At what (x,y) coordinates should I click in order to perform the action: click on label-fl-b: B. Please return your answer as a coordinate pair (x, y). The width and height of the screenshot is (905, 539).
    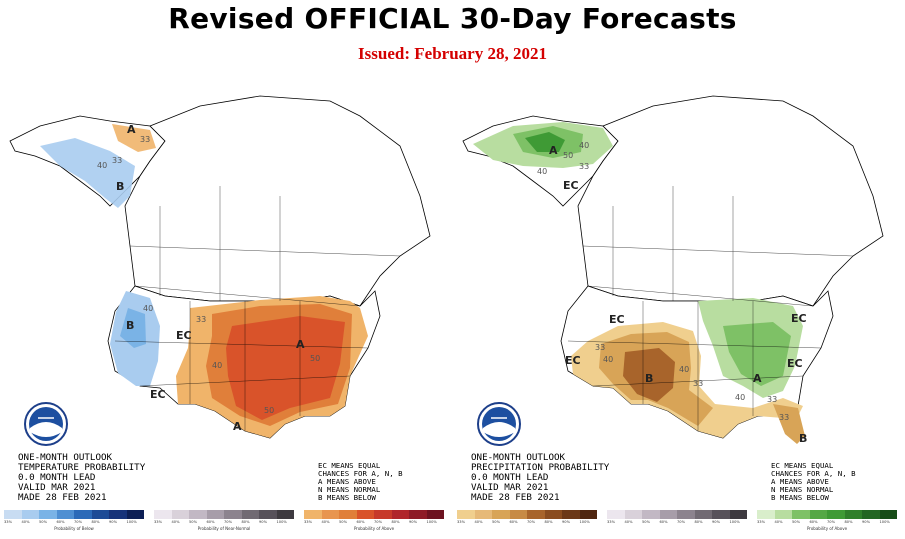
    Looking at the image, I should click on (803, 438).